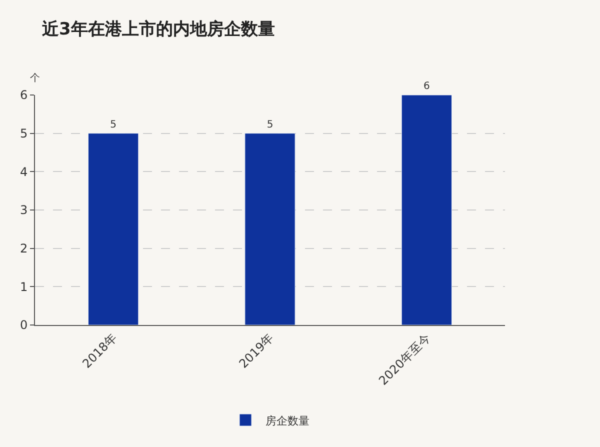 The height and width of the screenshot is (447, 600). Describe the element at coordinates (24, 133) in the screenshot. I see `y-tick-label: 5` at that location.